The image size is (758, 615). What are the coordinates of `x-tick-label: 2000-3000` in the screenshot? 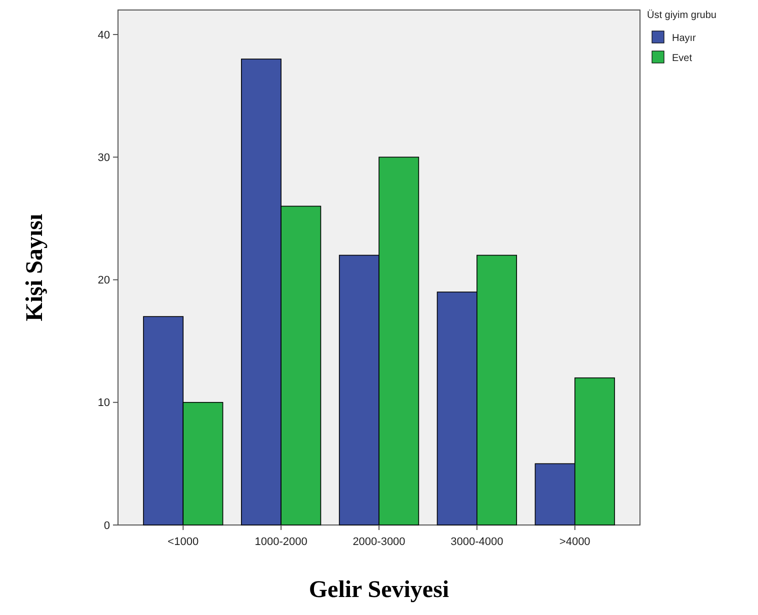 It's located at (379, 542).